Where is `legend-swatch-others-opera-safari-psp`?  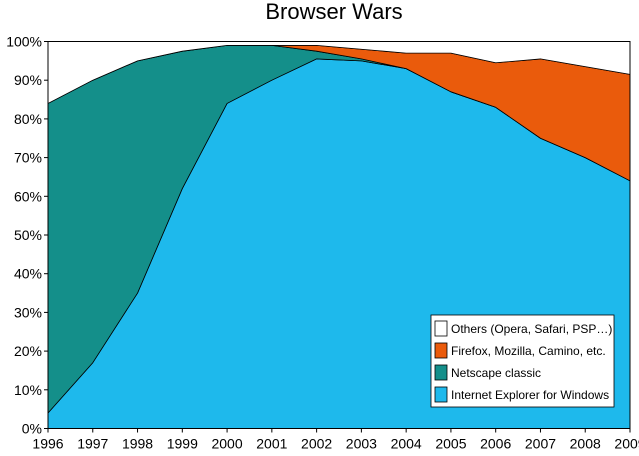 legend-swatch-others-opera-safari-psp is located at coordinates (441, 328).